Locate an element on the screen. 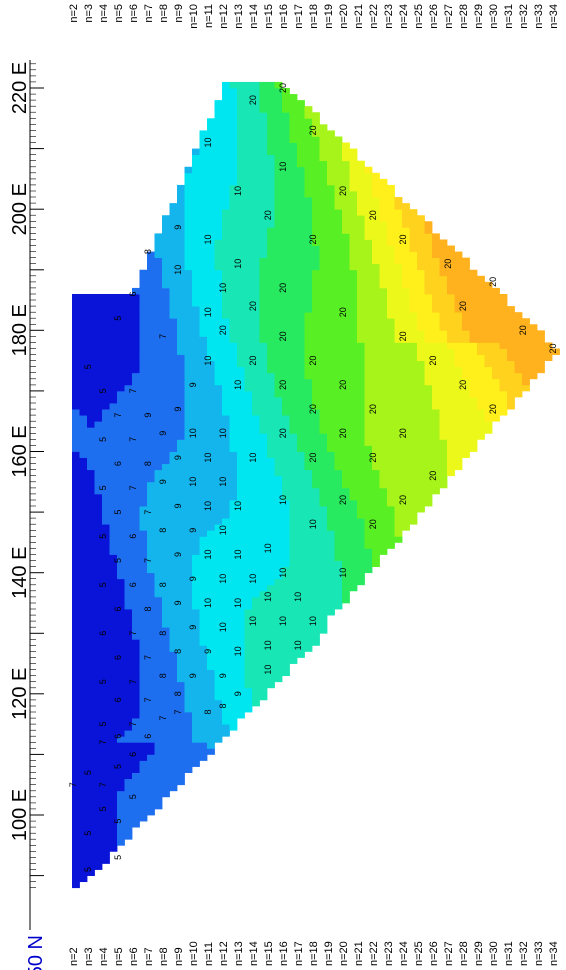 The height and width of the screenshot is (970, 566). contour-label: 8 is located at coordinates (148, 251).